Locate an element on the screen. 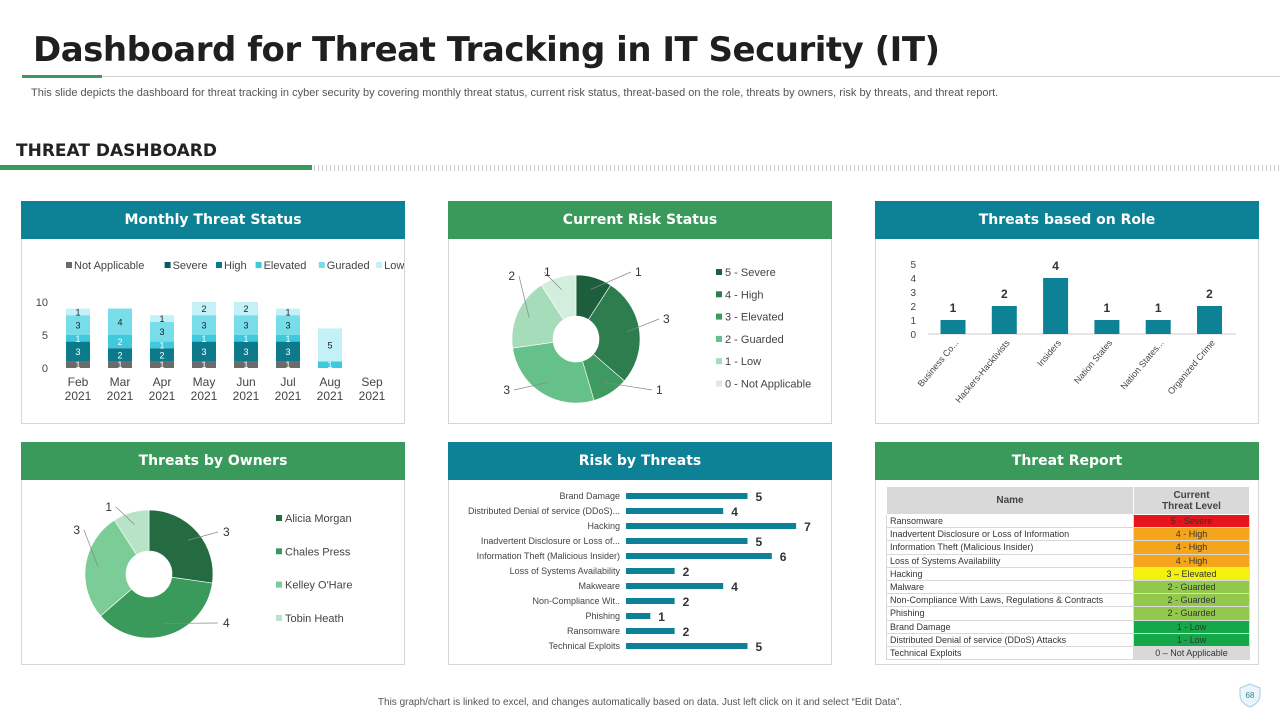  threat-level-cell: 3 – Elevated is located at coordinates (1191, 573).